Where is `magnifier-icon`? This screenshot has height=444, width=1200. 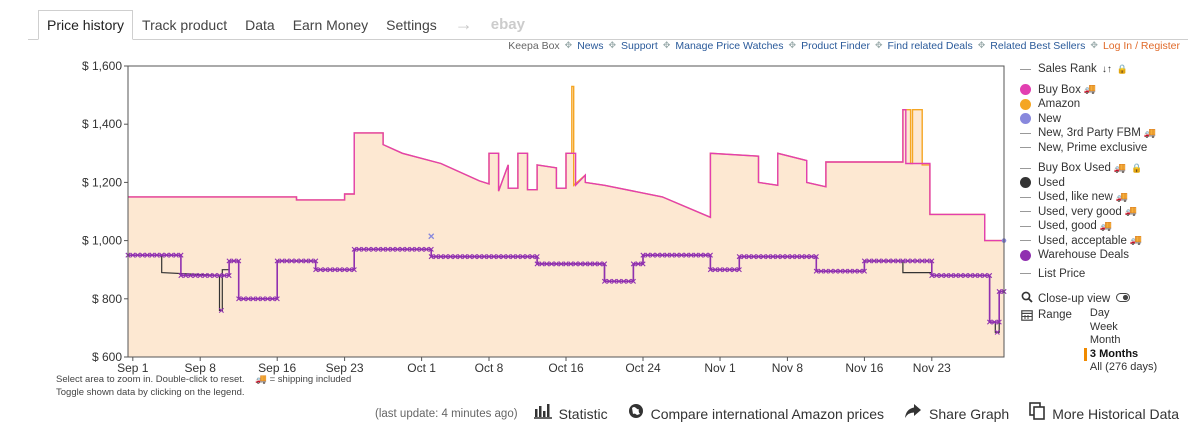 magnifier-icon is located at coordinates (1026, 298).